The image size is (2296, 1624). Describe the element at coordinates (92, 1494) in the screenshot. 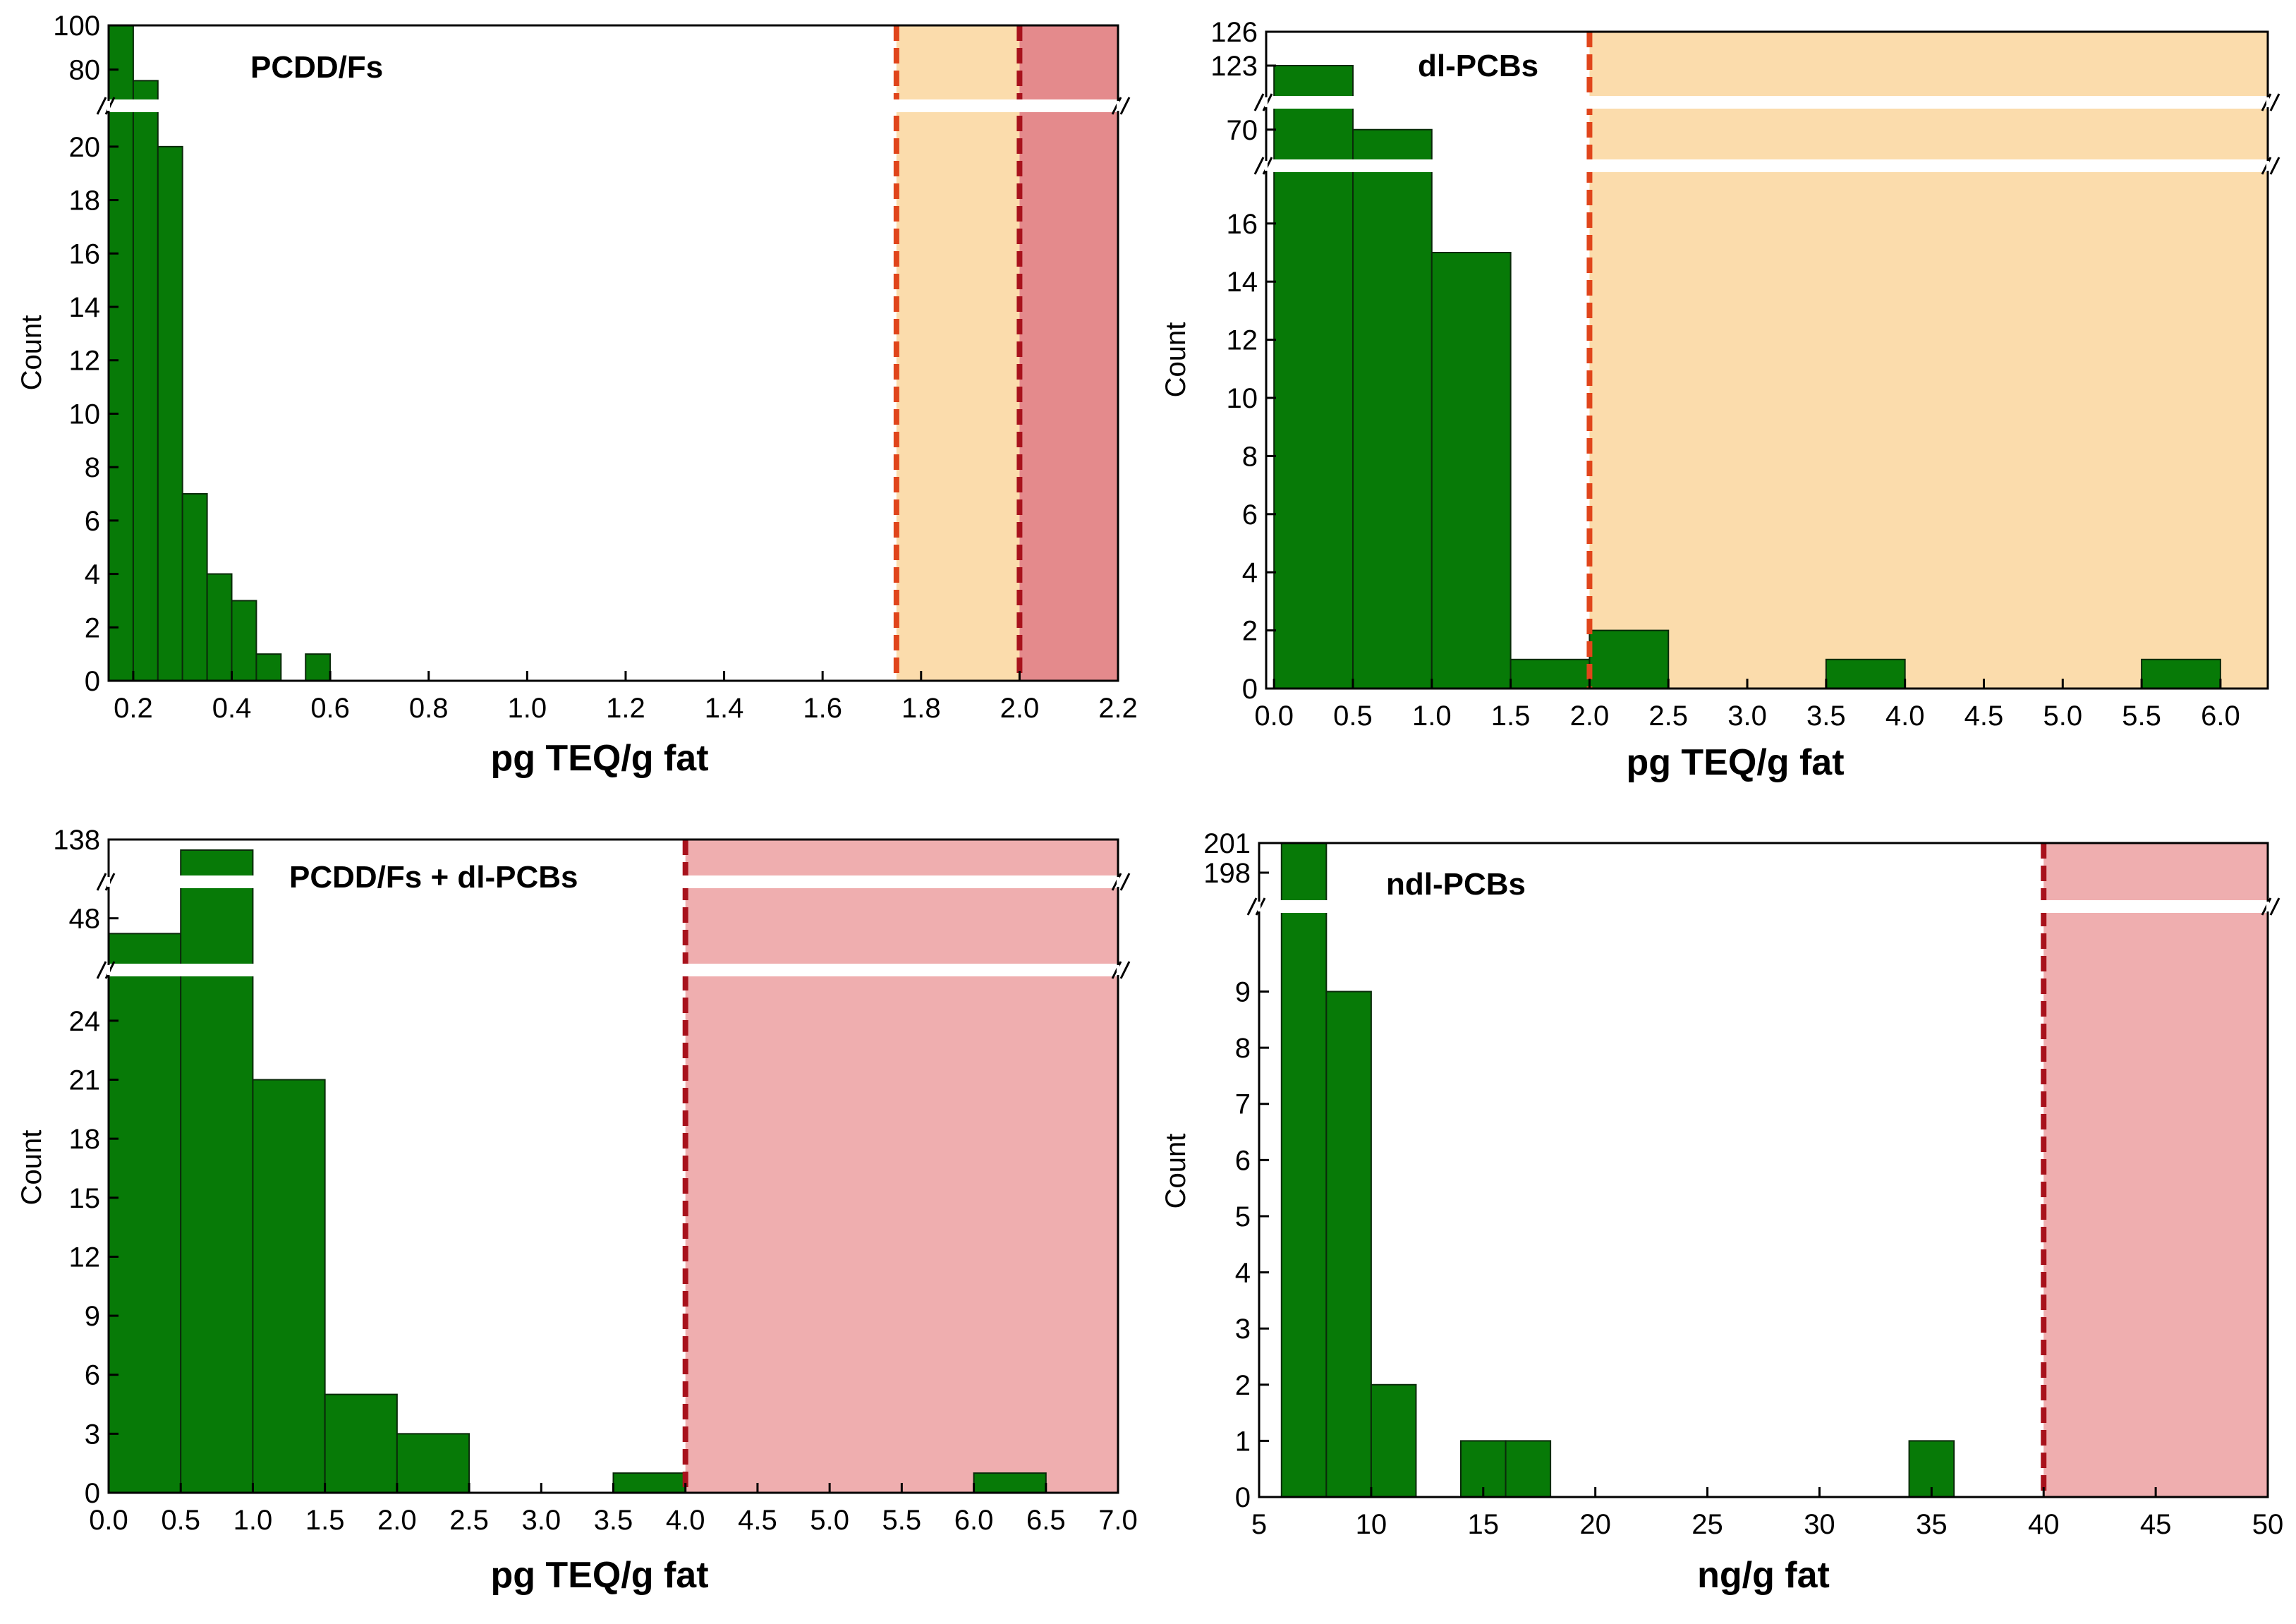

I see `y-tick-label: 0` at that location.